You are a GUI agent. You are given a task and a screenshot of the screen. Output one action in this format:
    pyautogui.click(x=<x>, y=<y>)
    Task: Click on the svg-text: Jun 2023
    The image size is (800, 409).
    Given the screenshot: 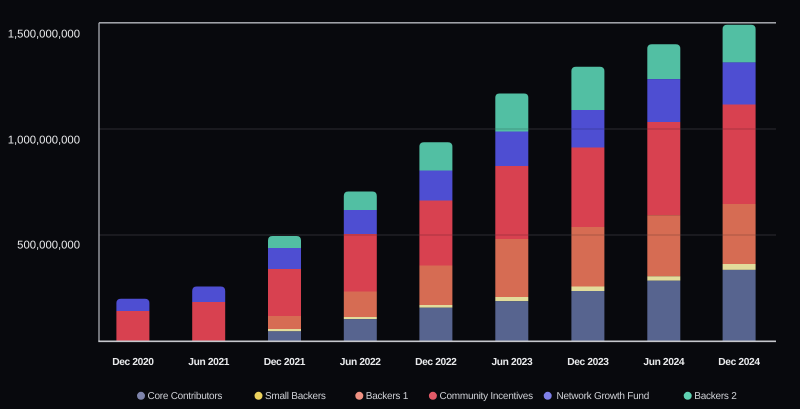 What is the action you would take?
    pyautogui.click(x=511, y=362)
    